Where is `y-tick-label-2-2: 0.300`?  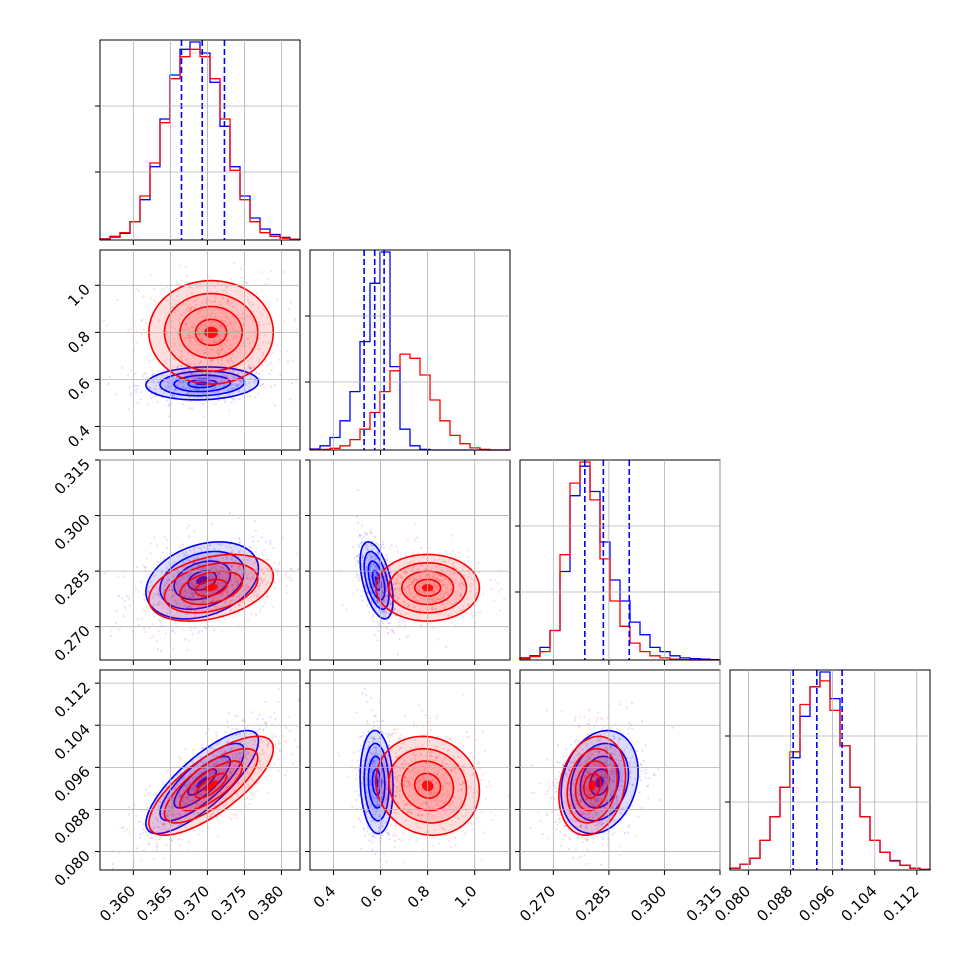 y-tick-label-2-2: 0.300 is located at coordinates (72, 532).